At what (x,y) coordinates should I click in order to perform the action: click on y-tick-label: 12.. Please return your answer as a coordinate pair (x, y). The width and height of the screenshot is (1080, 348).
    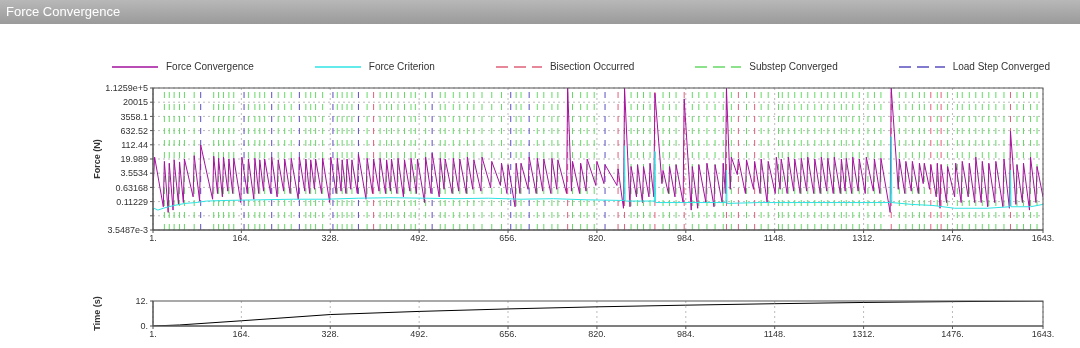
    Looking at the image, I should click on (141, 301).